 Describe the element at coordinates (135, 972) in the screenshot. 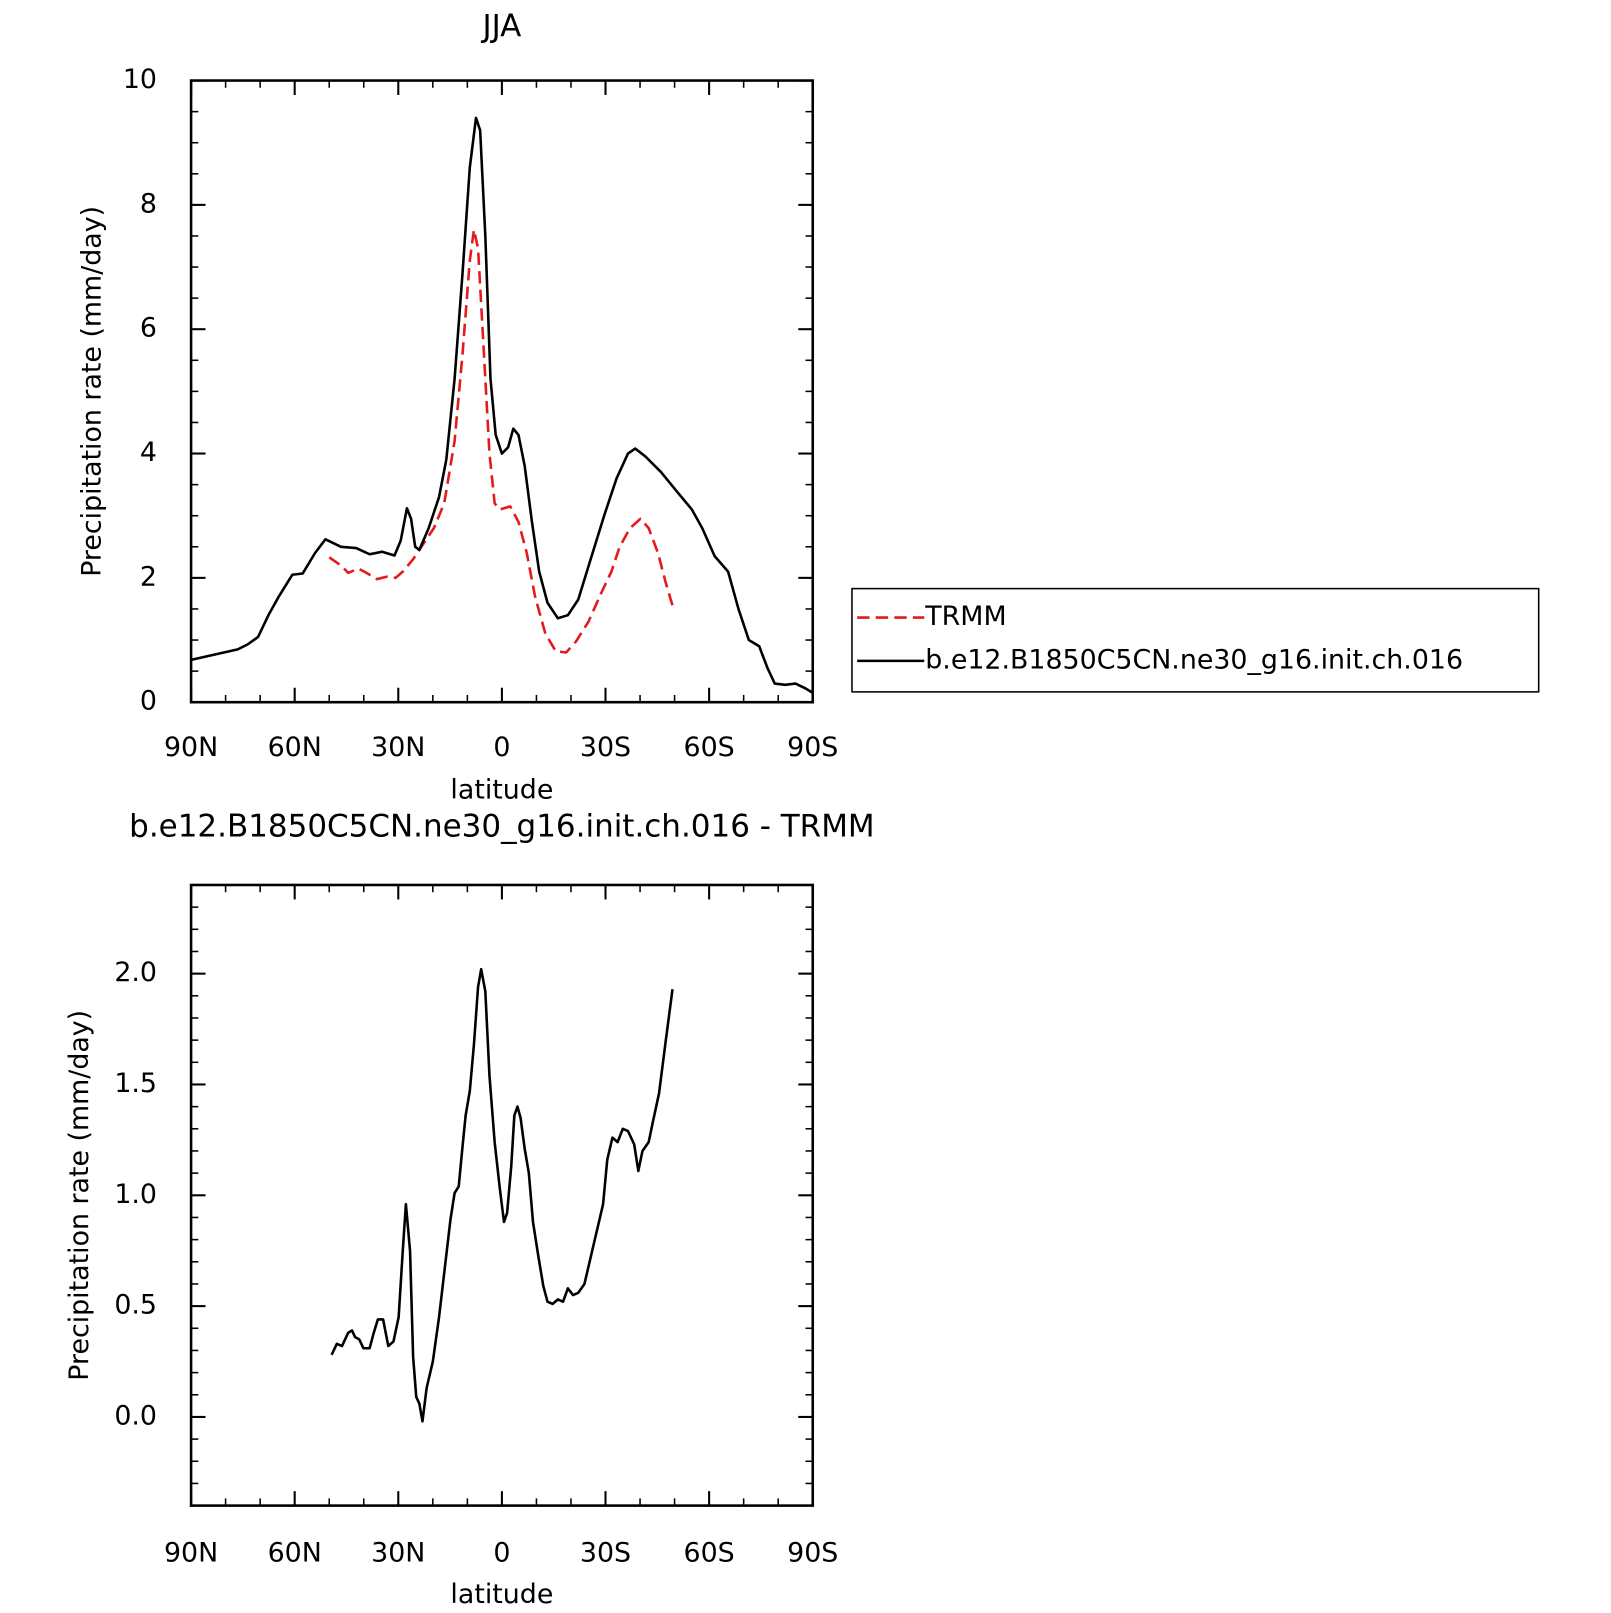

I see `y-tick-label: 2.0` at that location.